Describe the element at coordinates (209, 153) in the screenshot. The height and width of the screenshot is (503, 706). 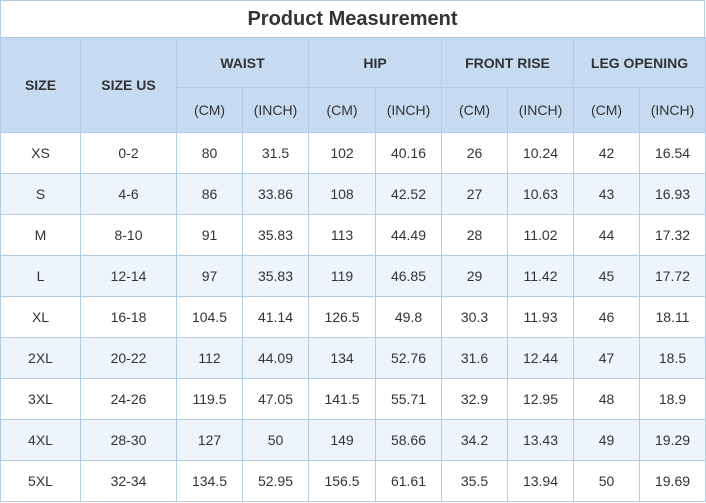
I see `cell: 80` at that location.